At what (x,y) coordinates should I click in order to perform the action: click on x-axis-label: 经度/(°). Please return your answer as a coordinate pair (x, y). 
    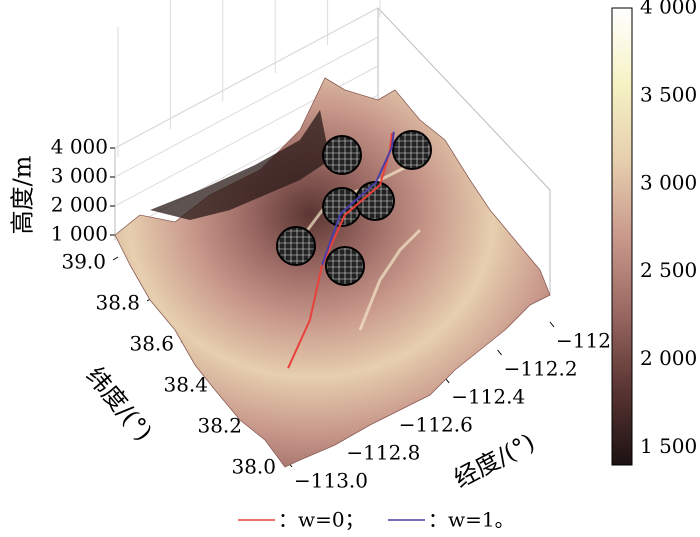
    Looking at the image, I should click on (494, 460).